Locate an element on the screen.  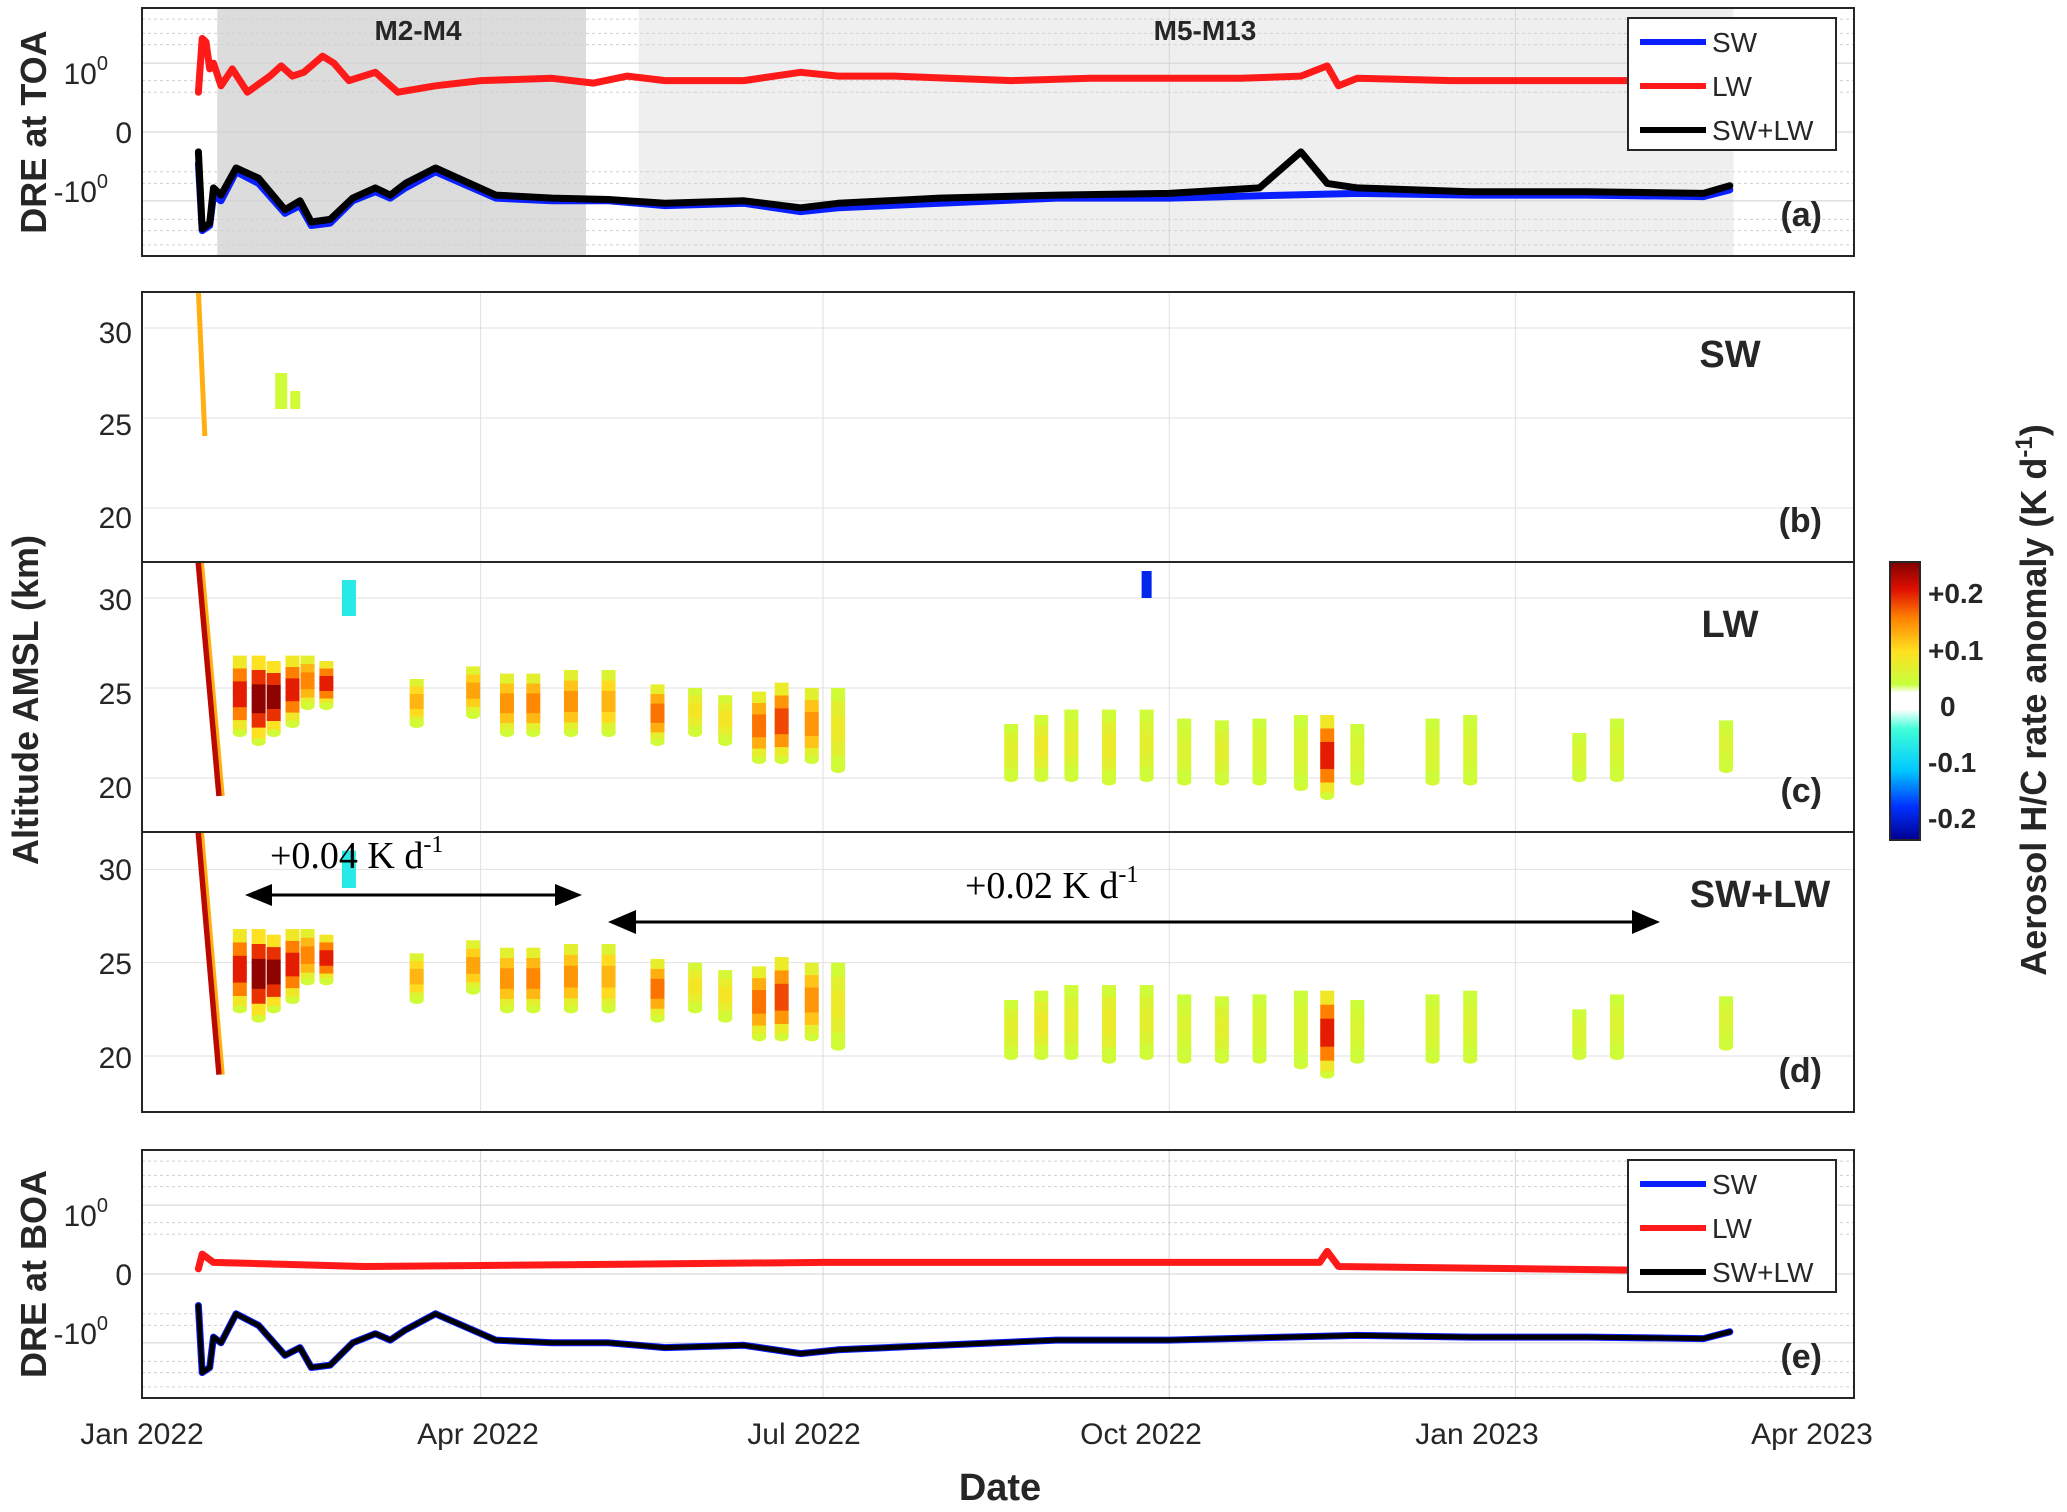
panel-d-ytick-25: 25 is located at coordinates (115, 964).